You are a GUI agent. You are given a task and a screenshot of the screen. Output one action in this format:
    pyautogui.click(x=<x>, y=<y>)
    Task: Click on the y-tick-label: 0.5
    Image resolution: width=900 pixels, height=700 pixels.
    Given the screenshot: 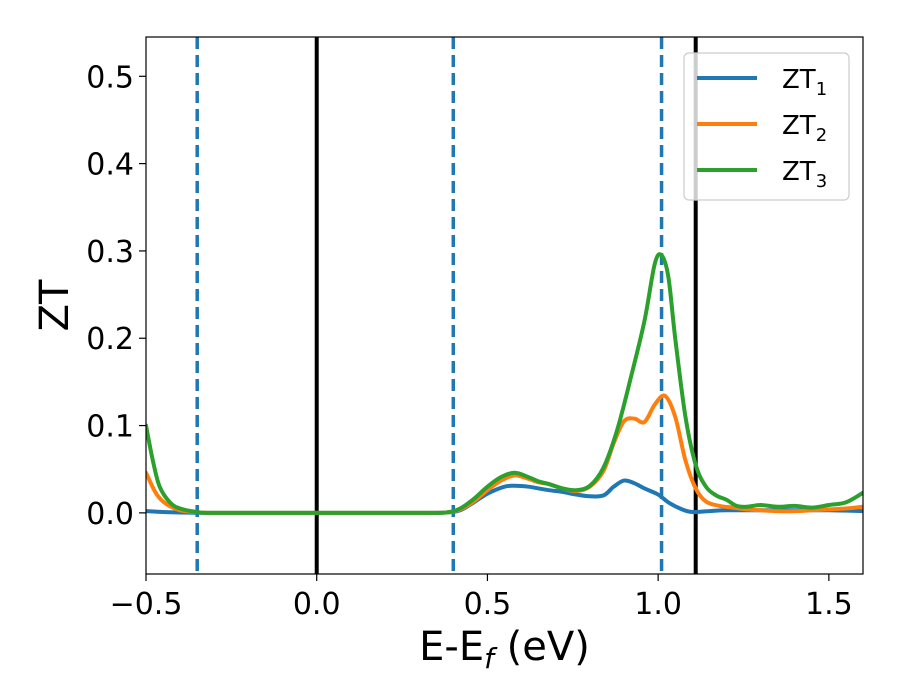 What is the action you would take?
    pyautogui.click(x=110, y=77)
    